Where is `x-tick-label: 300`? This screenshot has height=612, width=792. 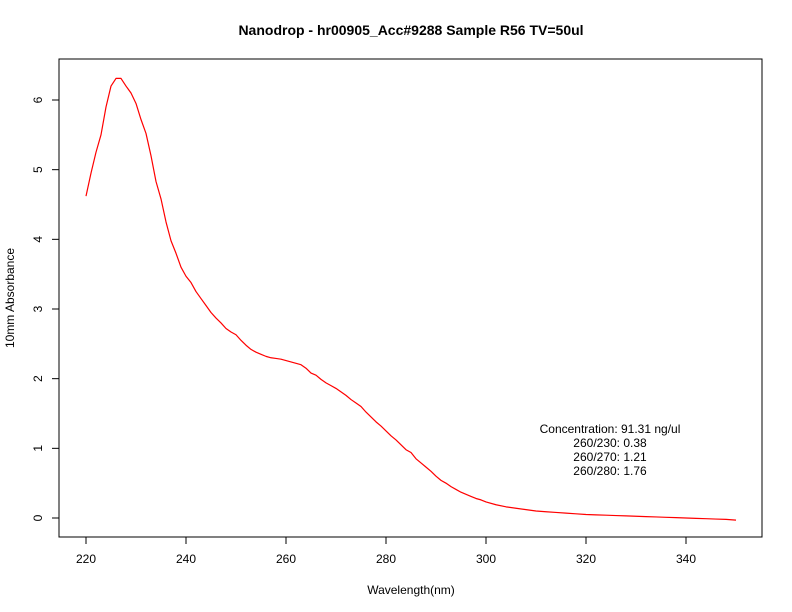
x-tick-label: 300 is located at coordinates (486, 559).